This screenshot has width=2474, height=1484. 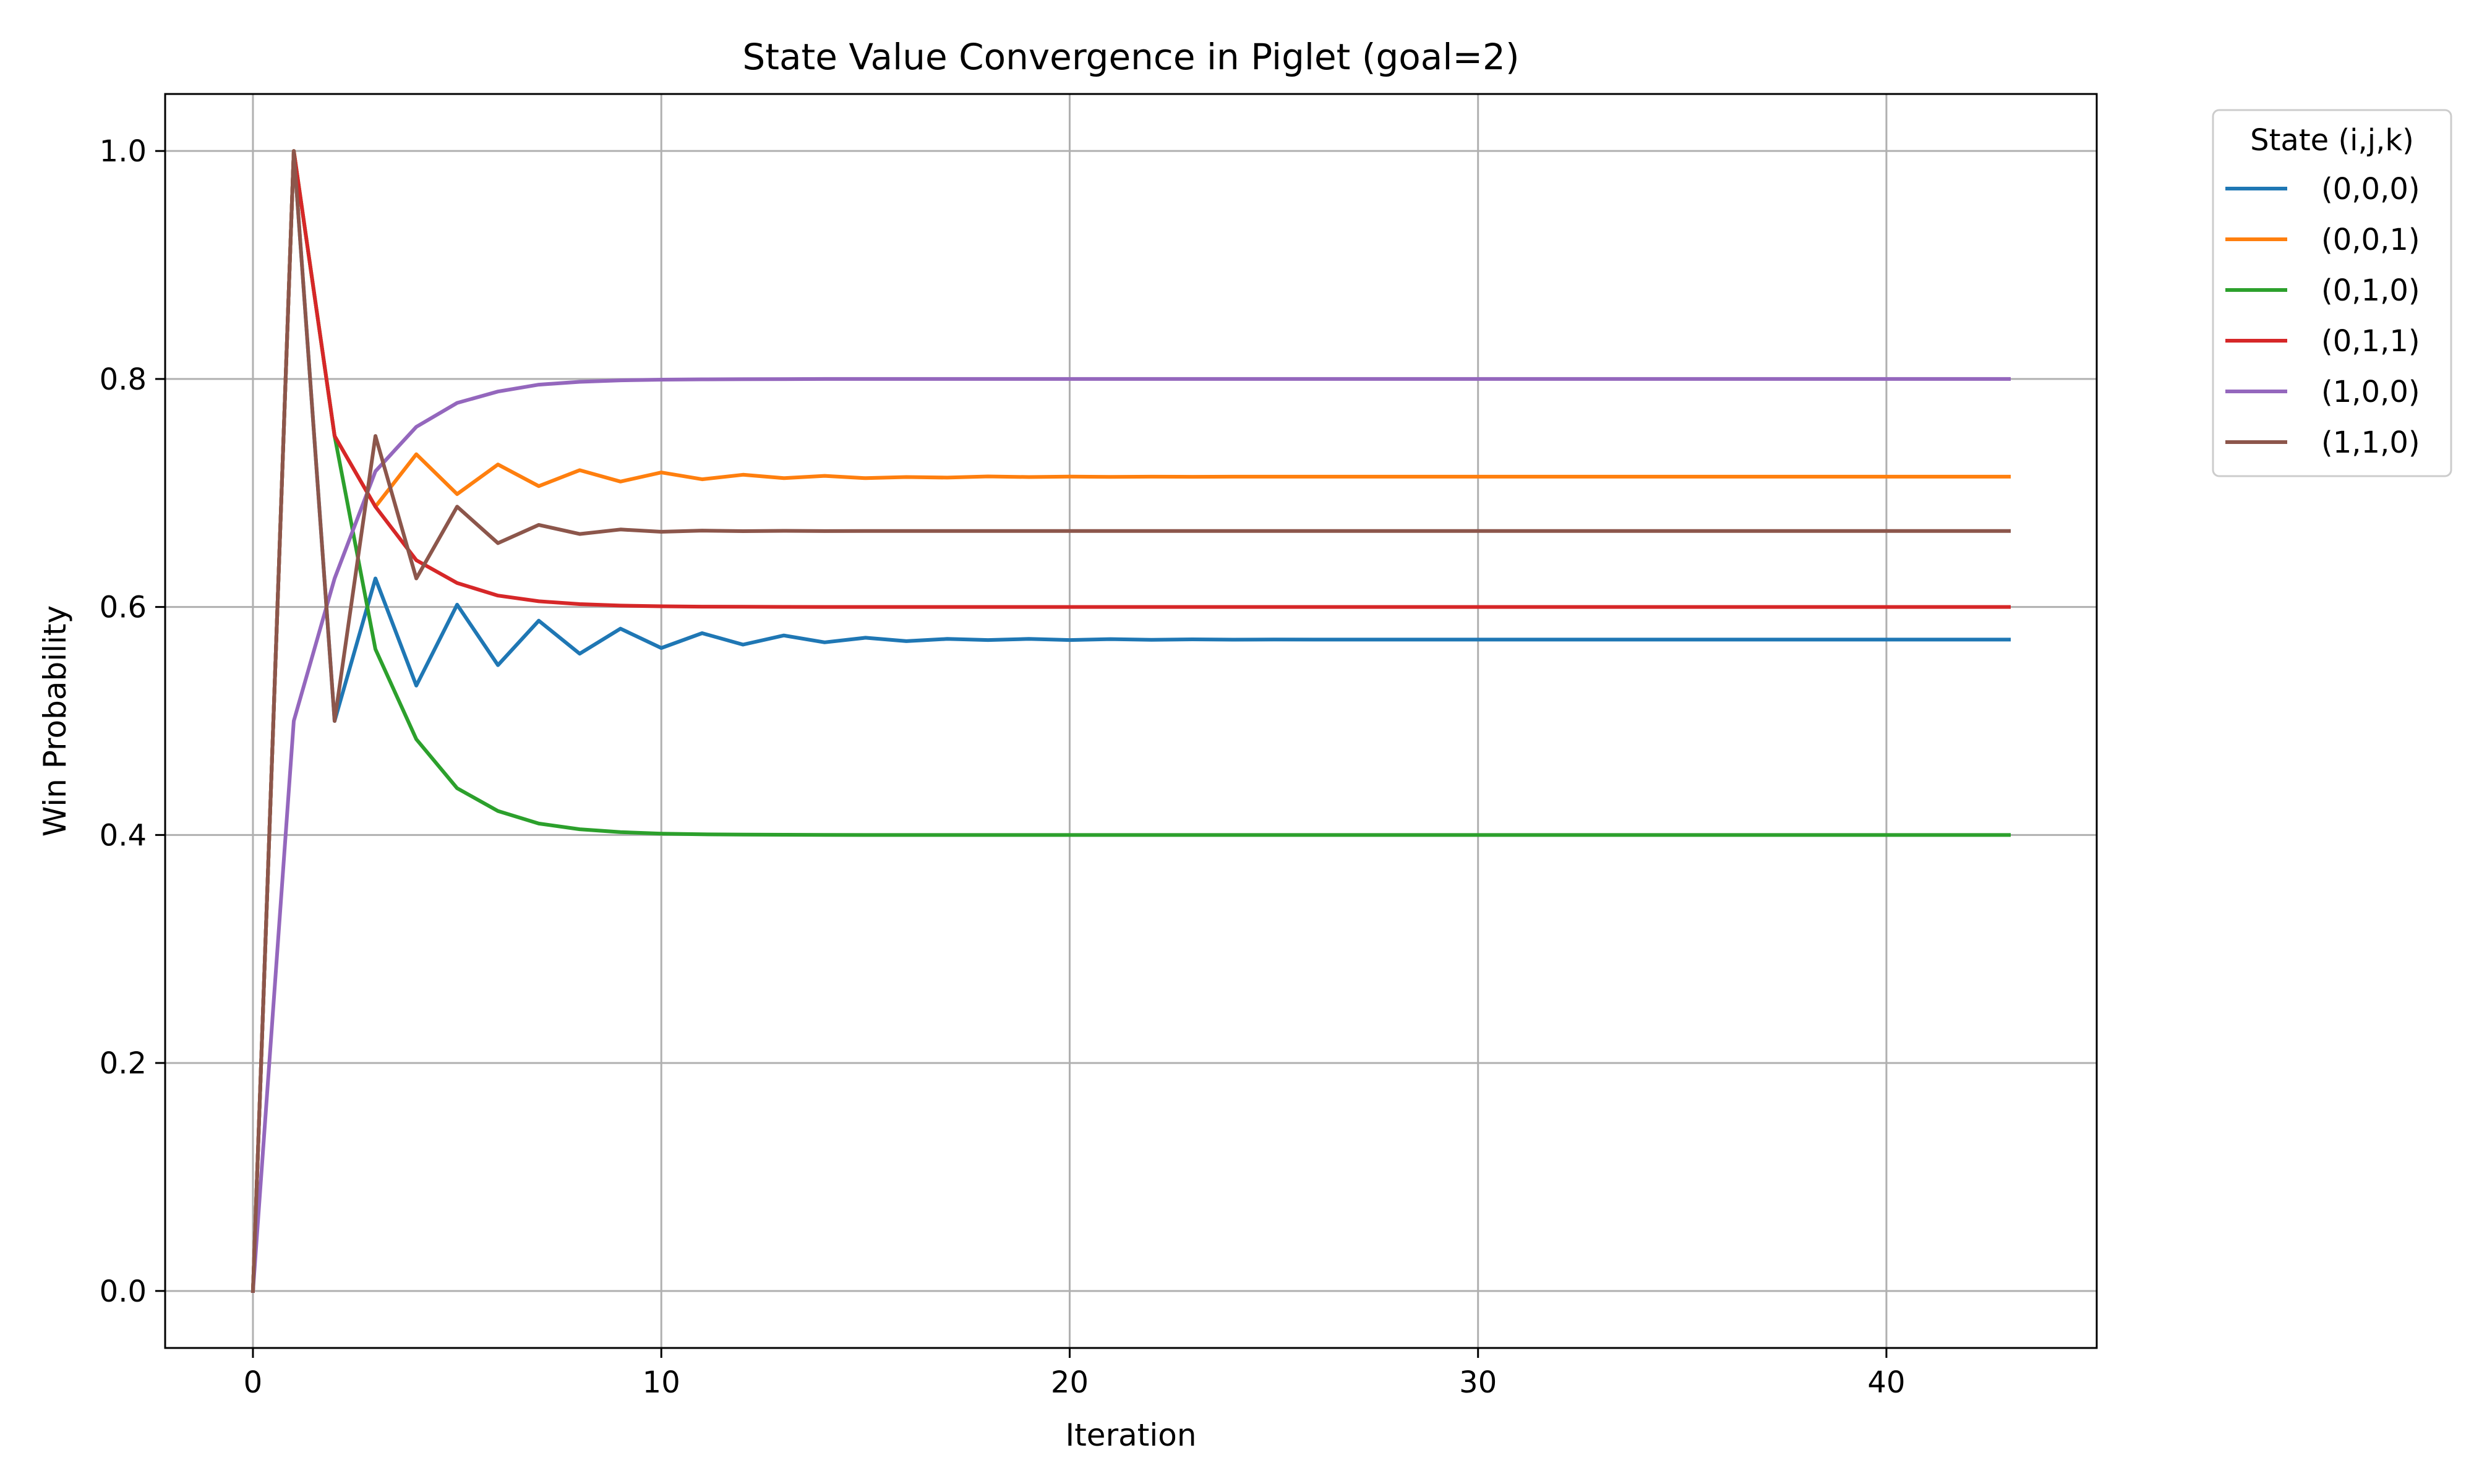 What do you see at coordinates (1130, 1435) in the screenshot?
I see `x-axis-label: Iteration` at bounding box center [1130, 1435].